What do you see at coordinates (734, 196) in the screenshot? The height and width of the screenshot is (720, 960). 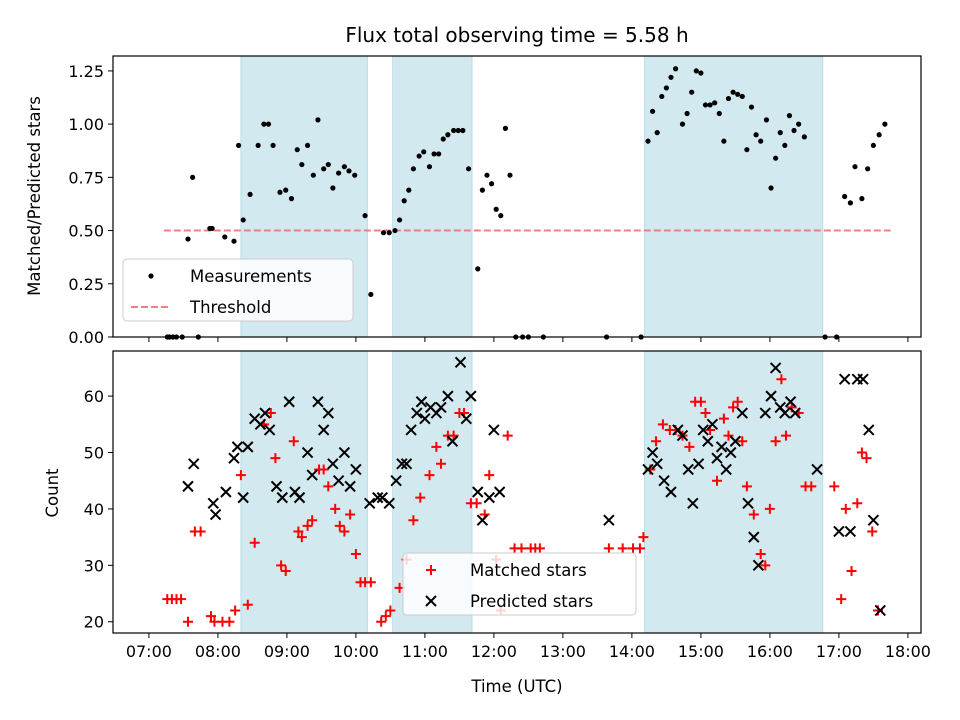 I see `observing-window-shade` at bounding box center [734, 196].